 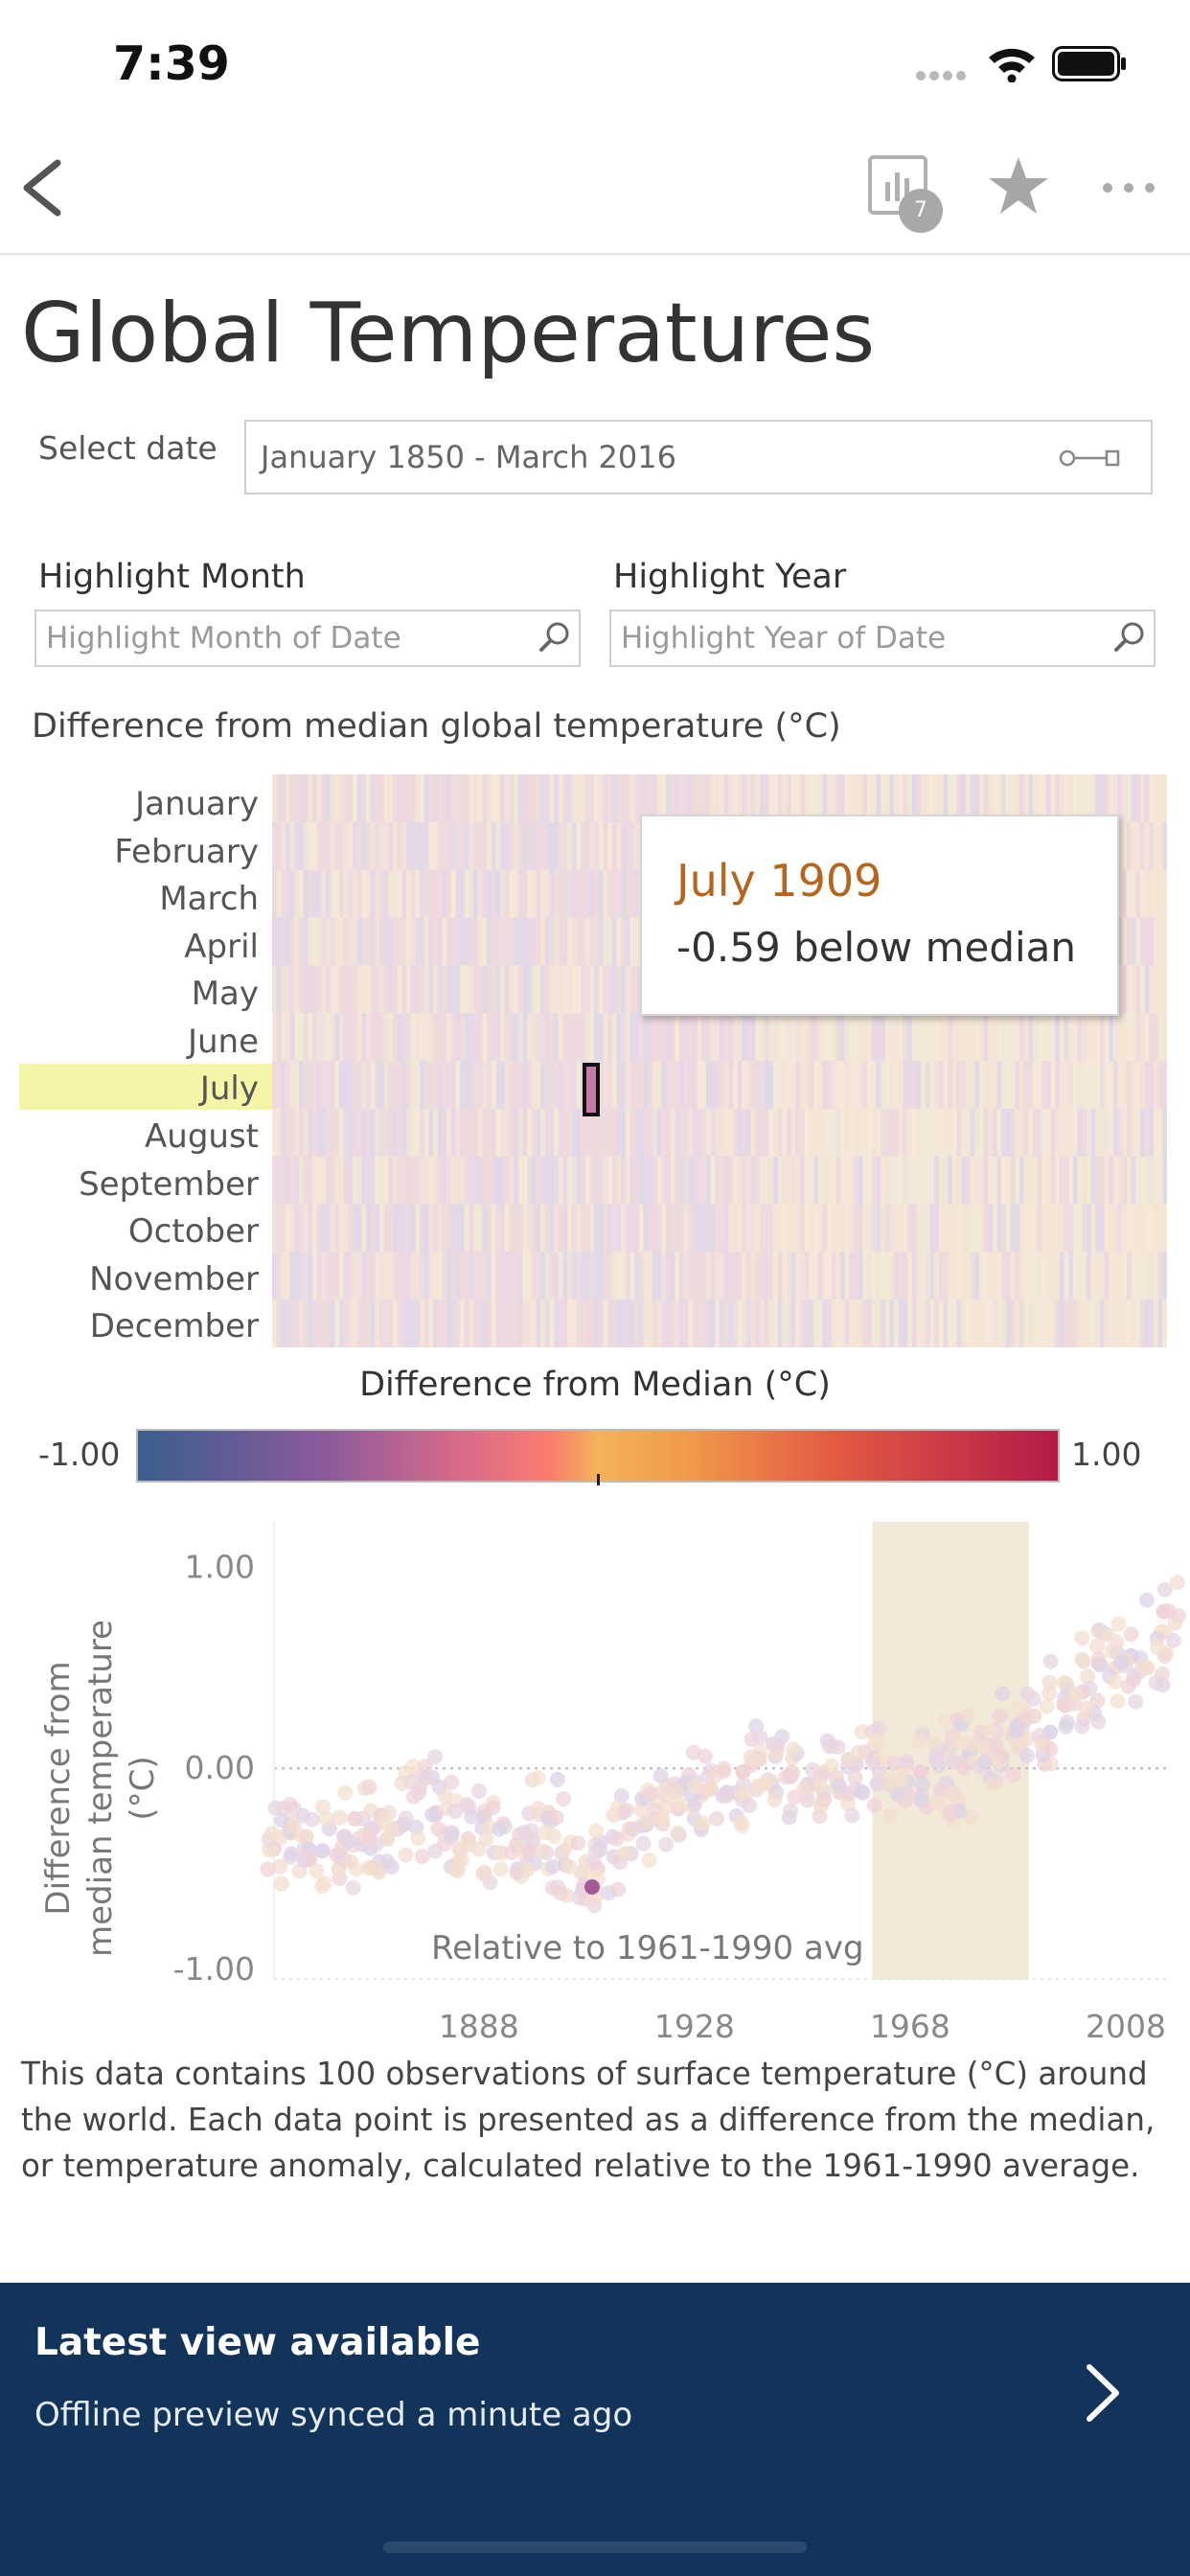 I want to click on highlight-year-input, so click(x=883, y=638).